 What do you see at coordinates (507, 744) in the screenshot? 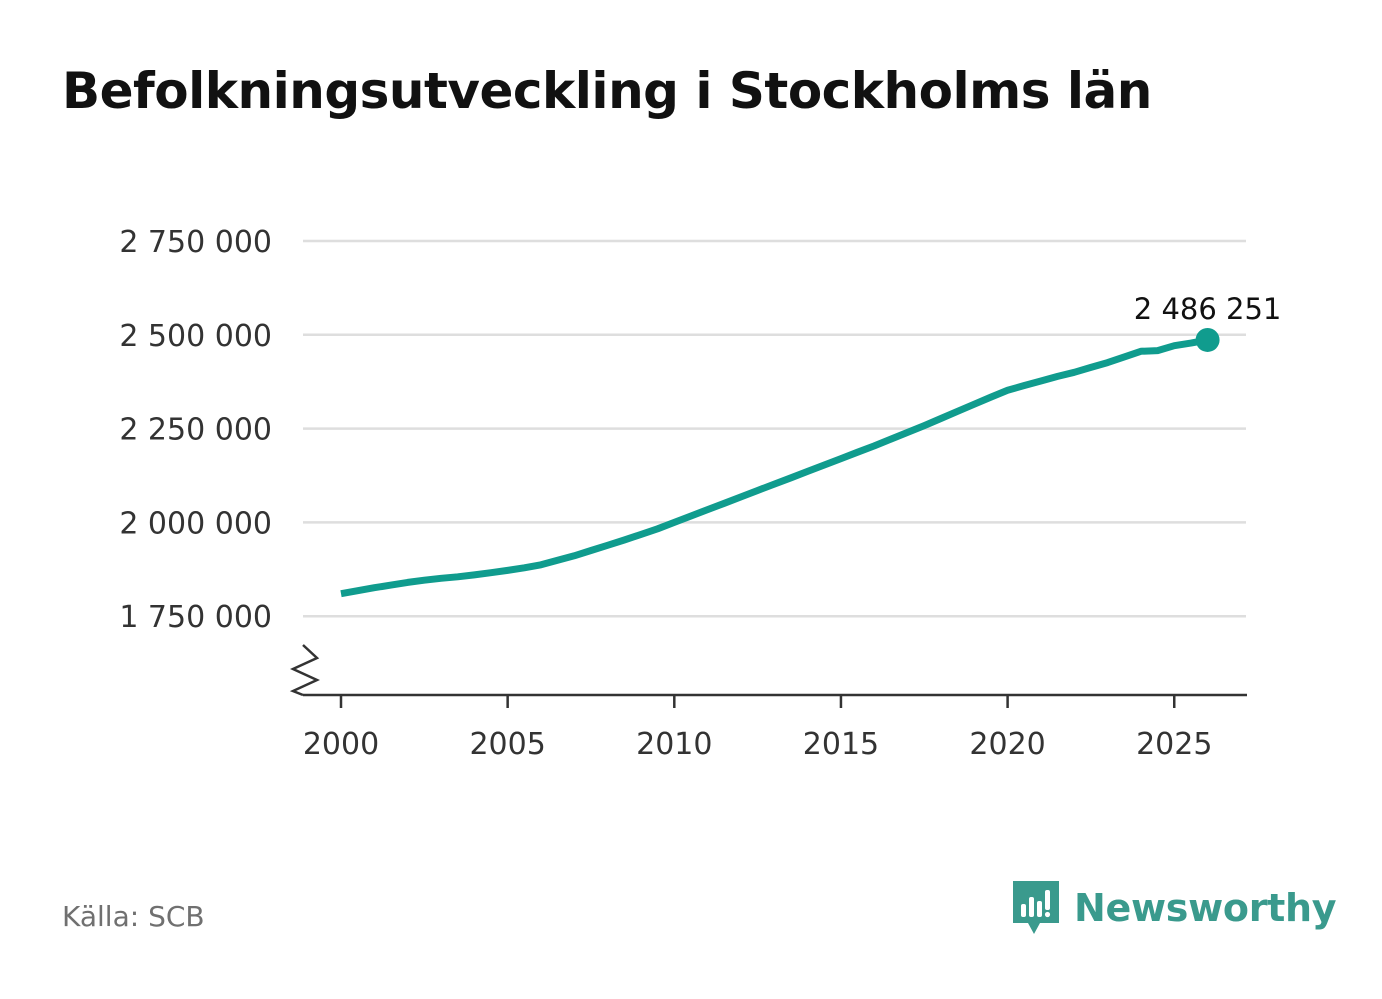
I see `x-tick-label: 2005` at bounding box center [507, 744].